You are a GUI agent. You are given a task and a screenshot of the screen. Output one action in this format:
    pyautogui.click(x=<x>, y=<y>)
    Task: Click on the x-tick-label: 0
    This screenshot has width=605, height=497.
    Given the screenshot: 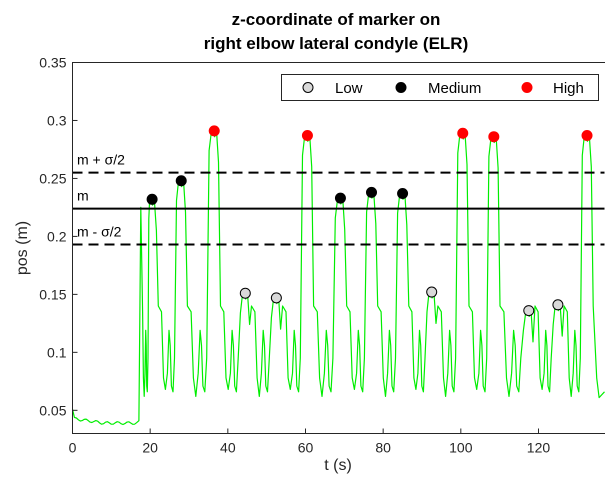 What is the action you would take?
    pyautogui.click(x=73, y=448)
    